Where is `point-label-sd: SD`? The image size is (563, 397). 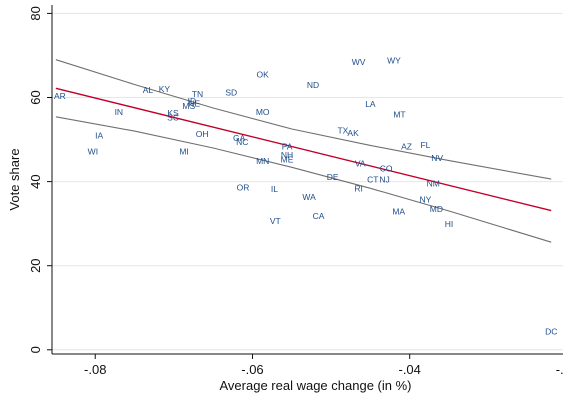 point-label-sd: SD is located at coordinates (231, 92).